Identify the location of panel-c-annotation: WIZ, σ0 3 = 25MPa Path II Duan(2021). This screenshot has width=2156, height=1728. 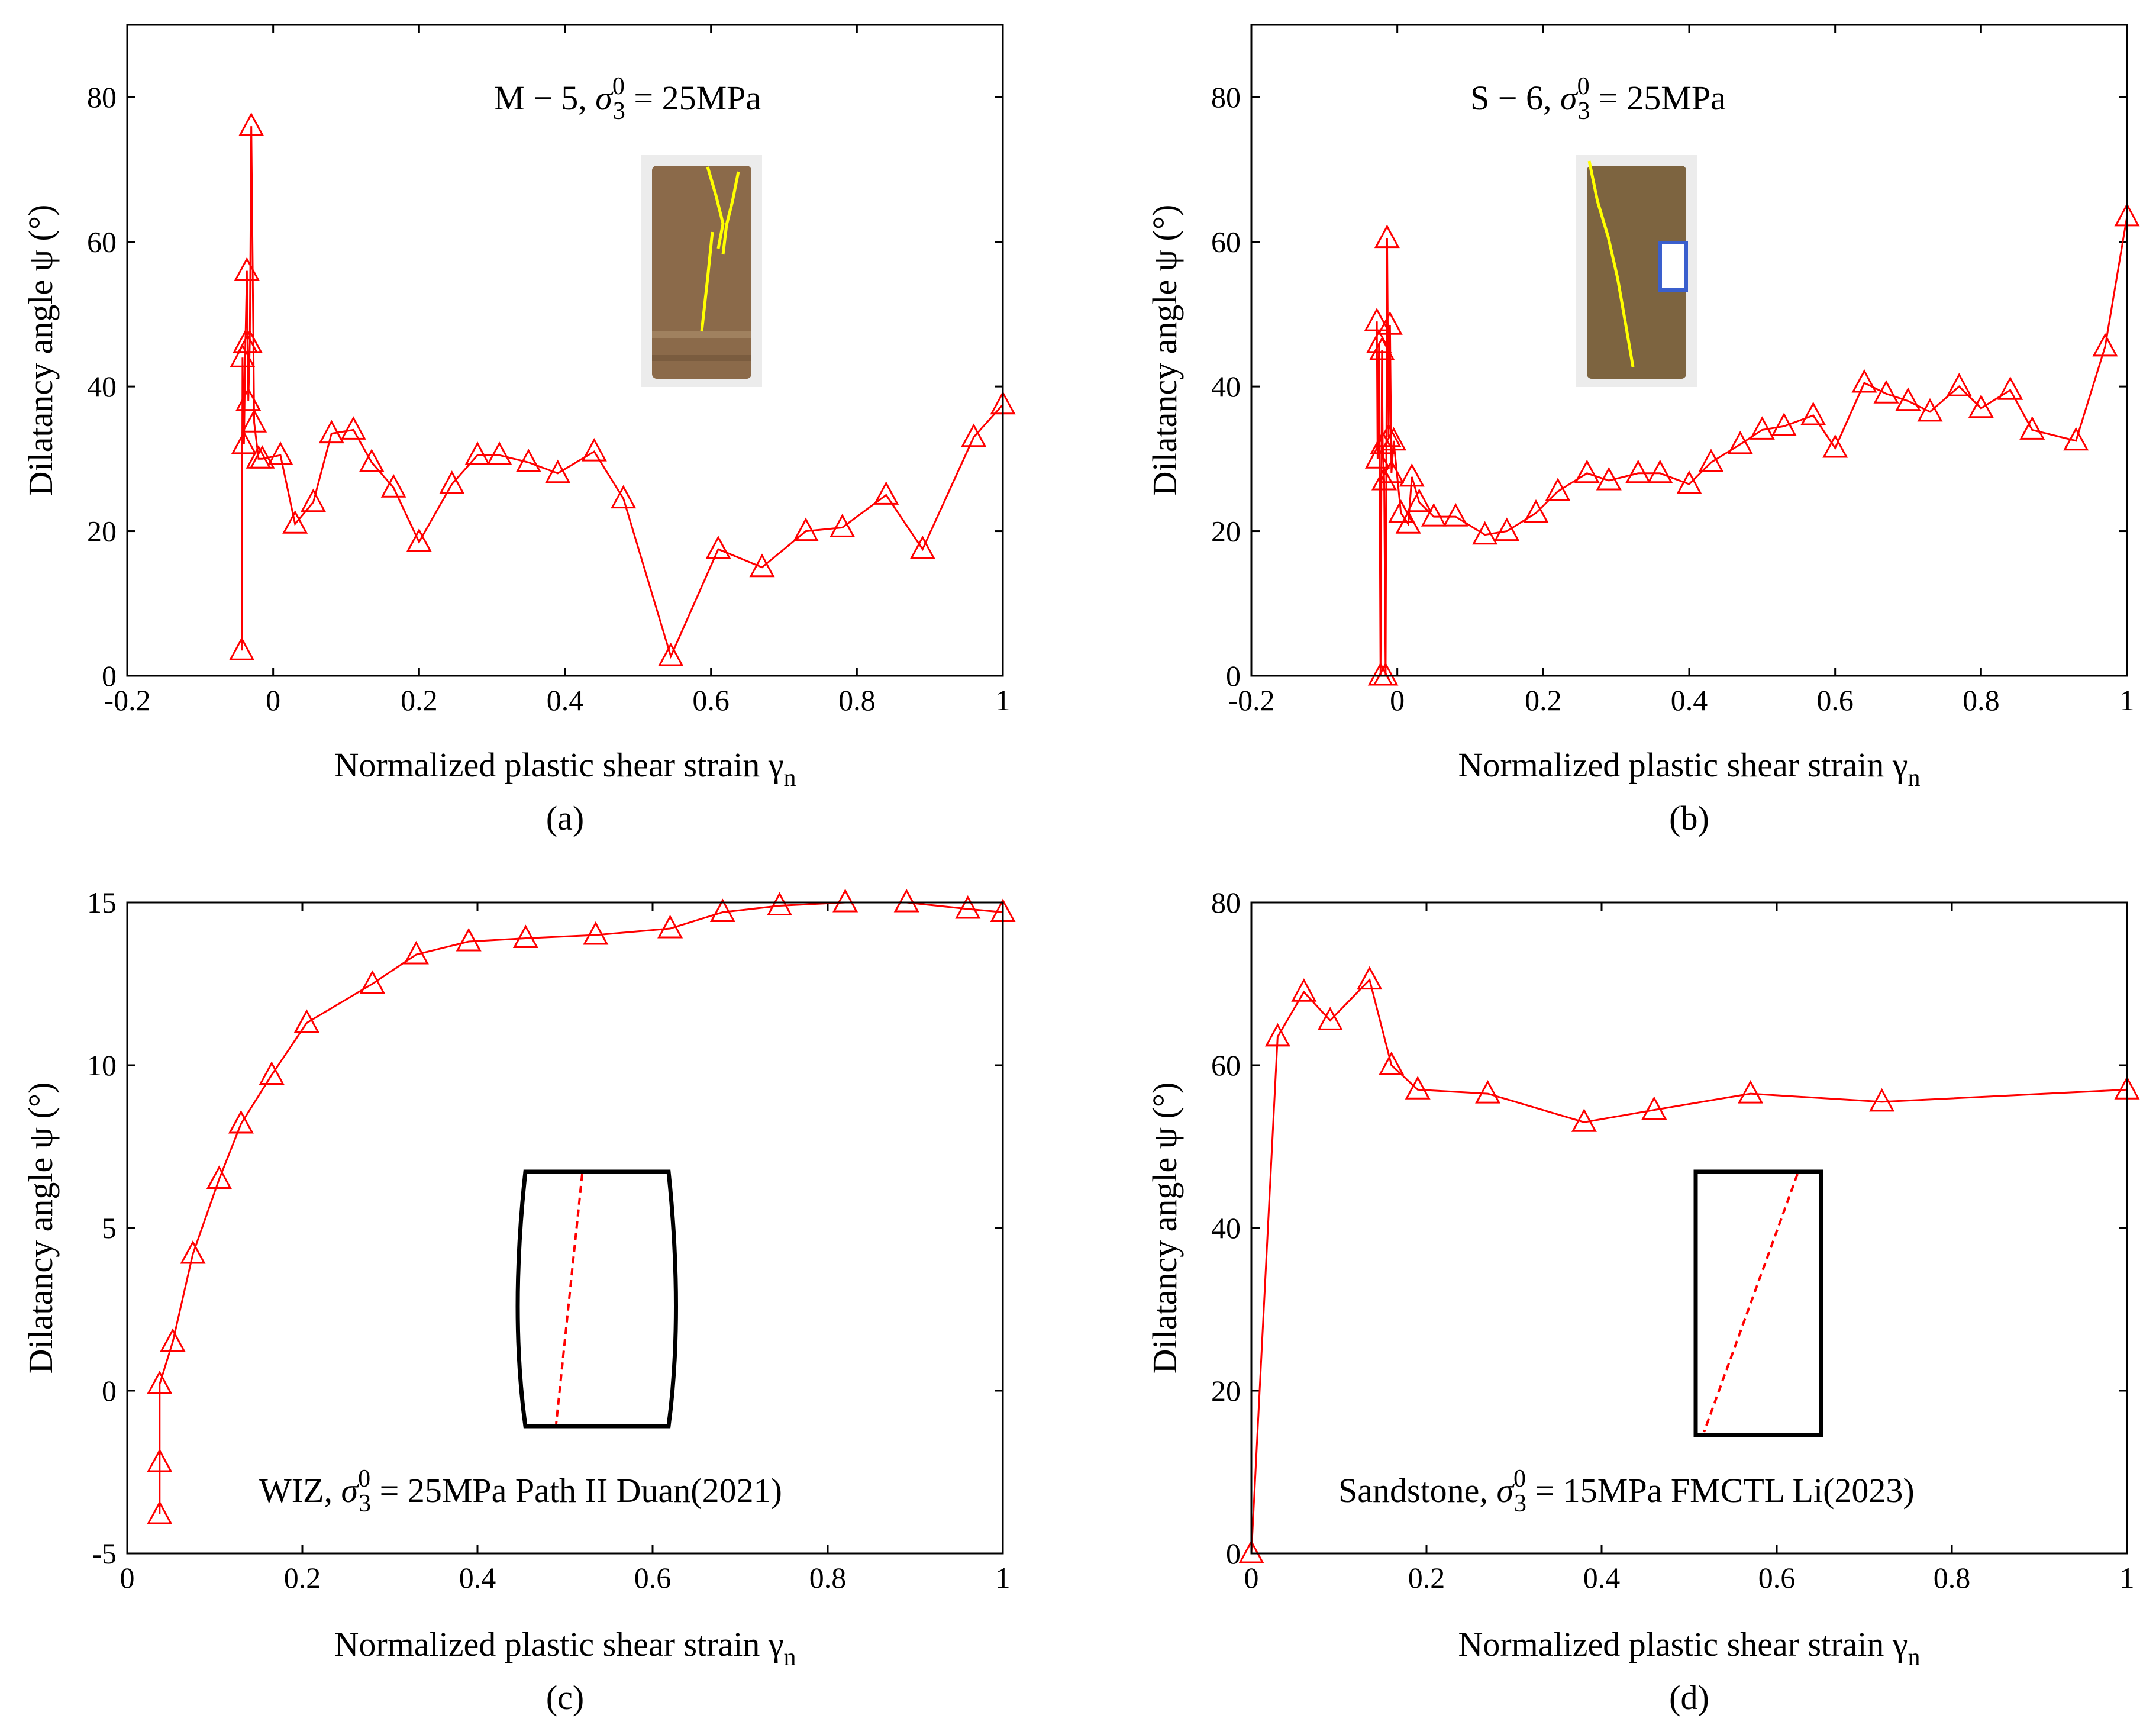
(520, 1491).